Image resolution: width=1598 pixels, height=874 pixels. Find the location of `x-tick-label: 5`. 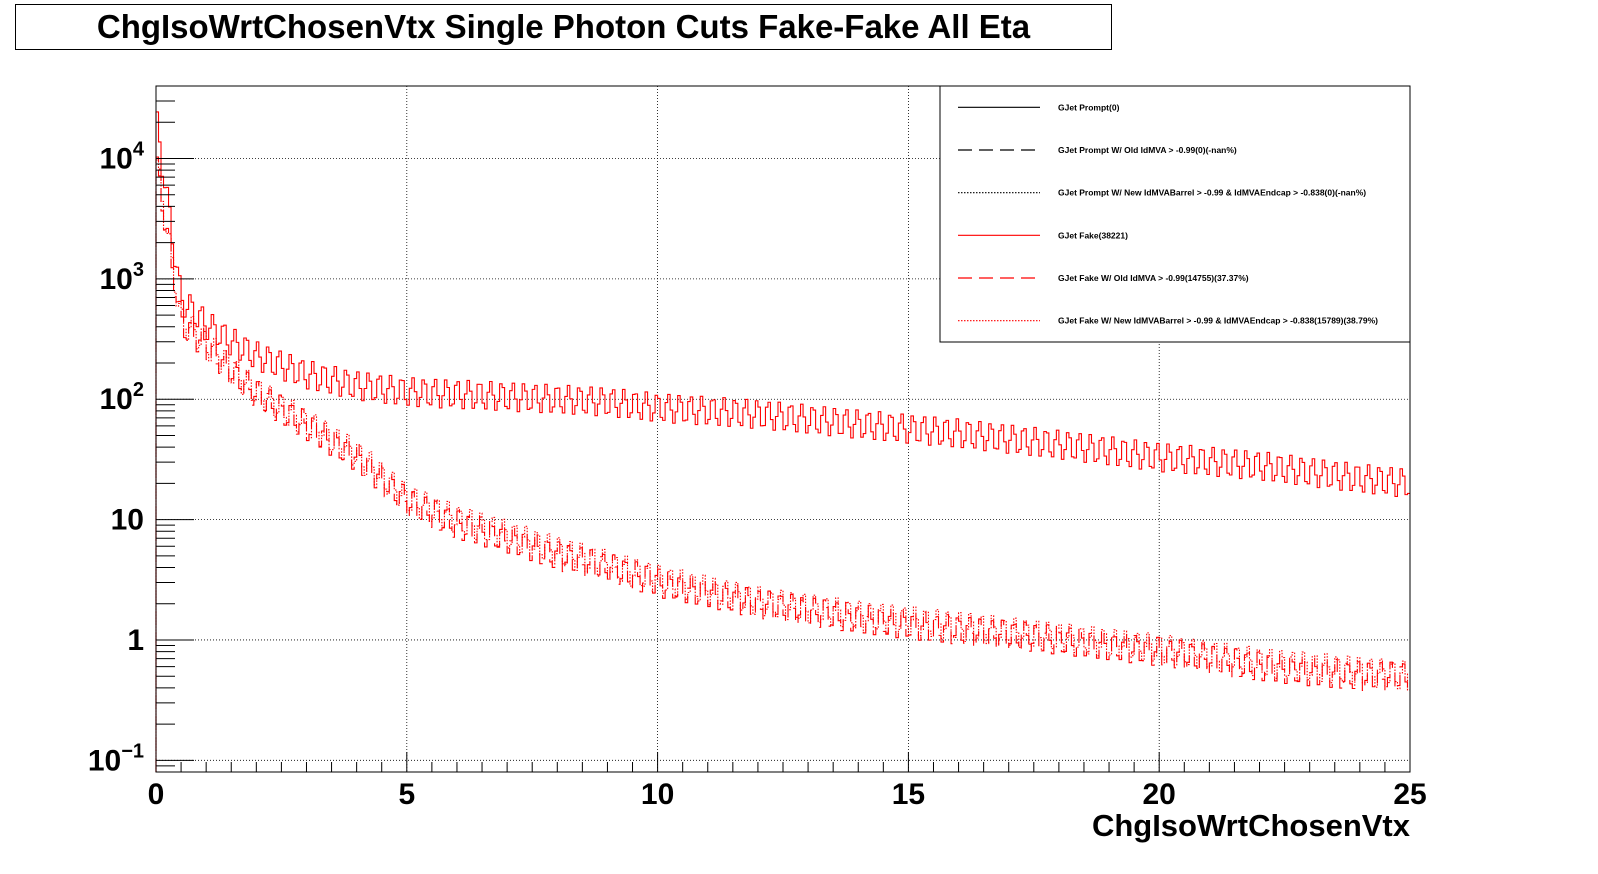

x-tick-label: 5 is located at coordinates (406, 794).